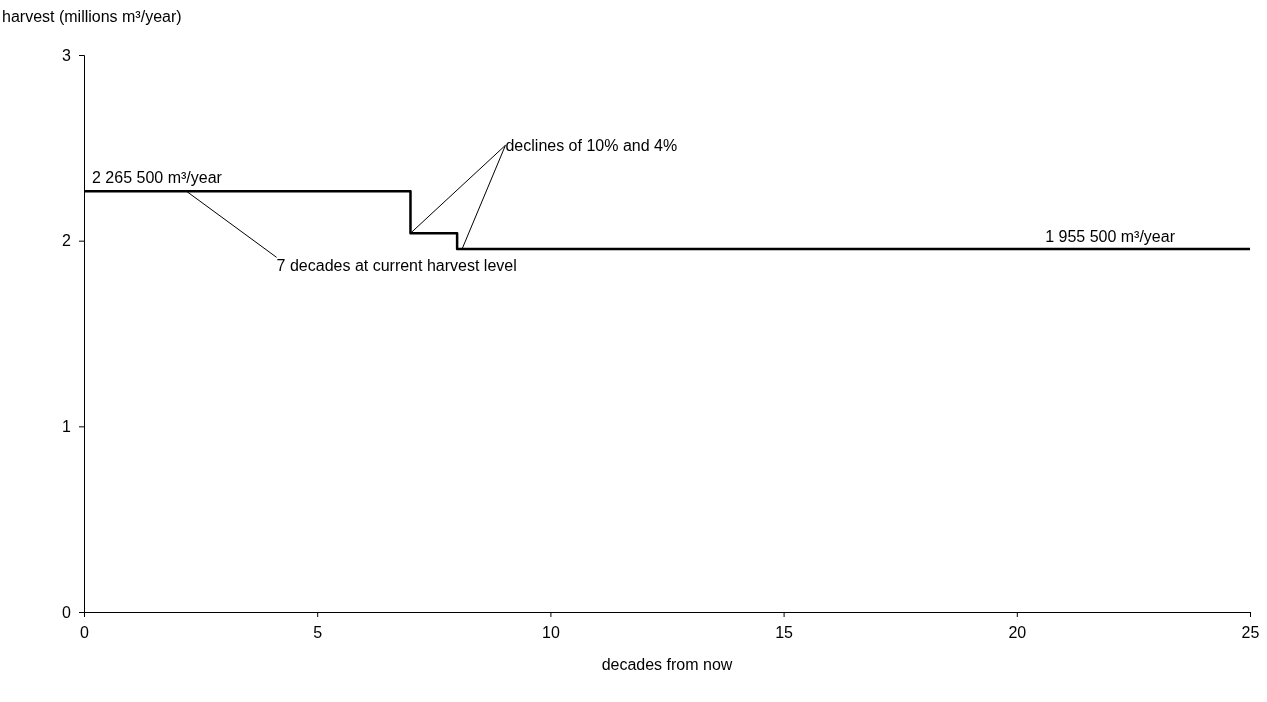  Describe the element at coordinates (1250, 633) in the screenshot. I see `x-tick-label: 25` at that location.